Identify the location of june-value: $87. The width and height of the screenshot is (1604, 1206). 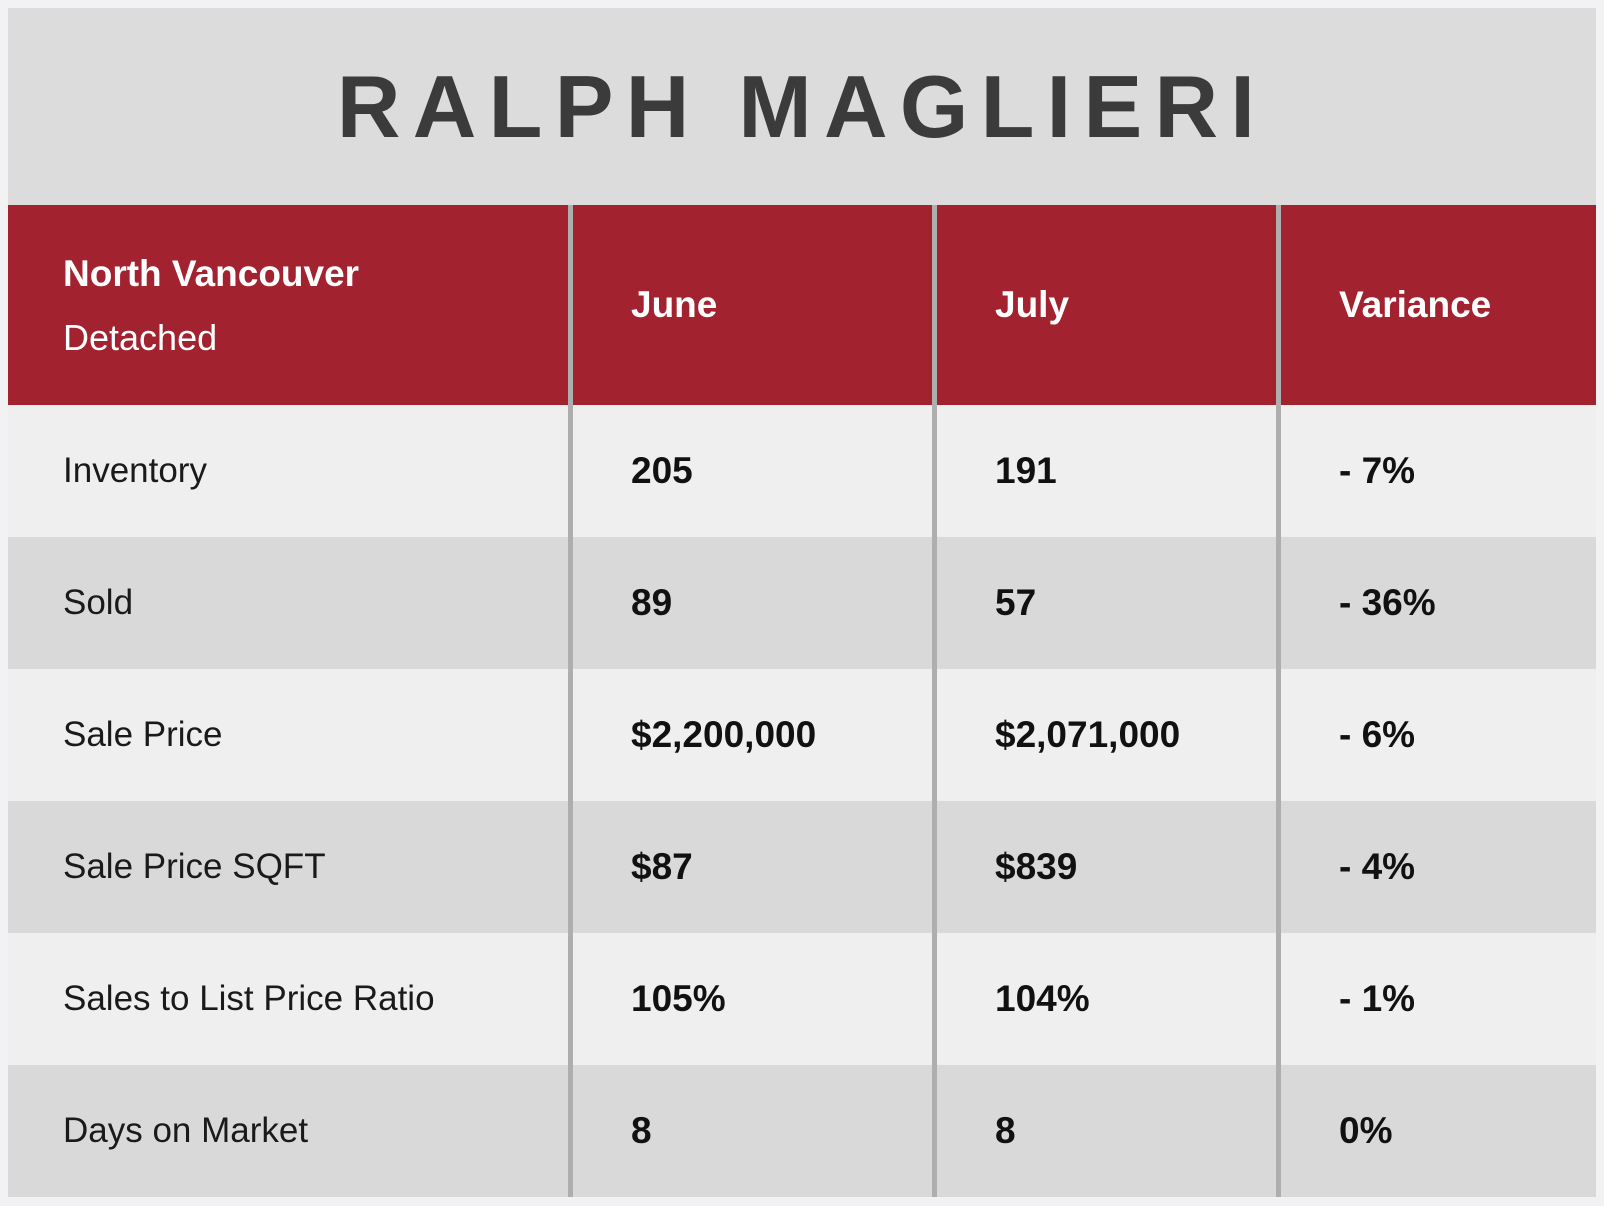
(662, 866).